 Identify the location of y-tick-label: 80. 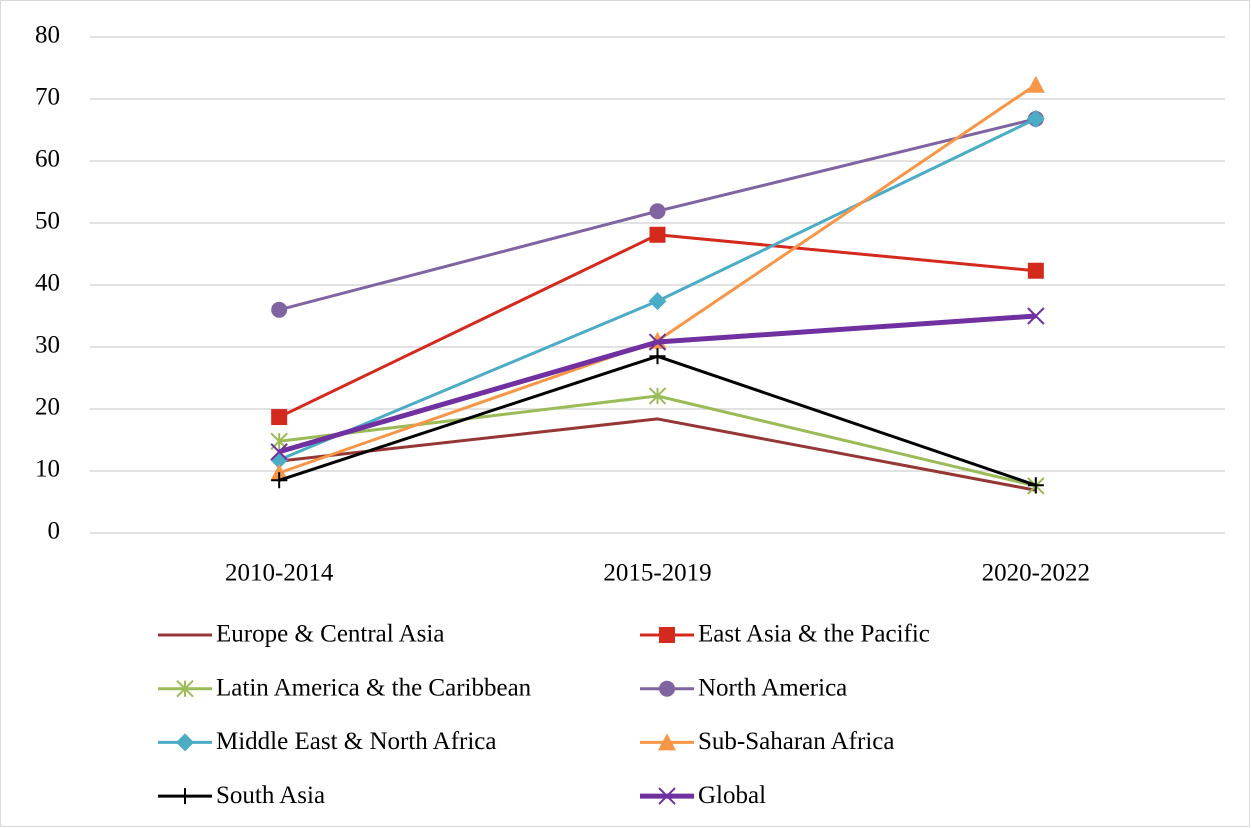
(47, 35).